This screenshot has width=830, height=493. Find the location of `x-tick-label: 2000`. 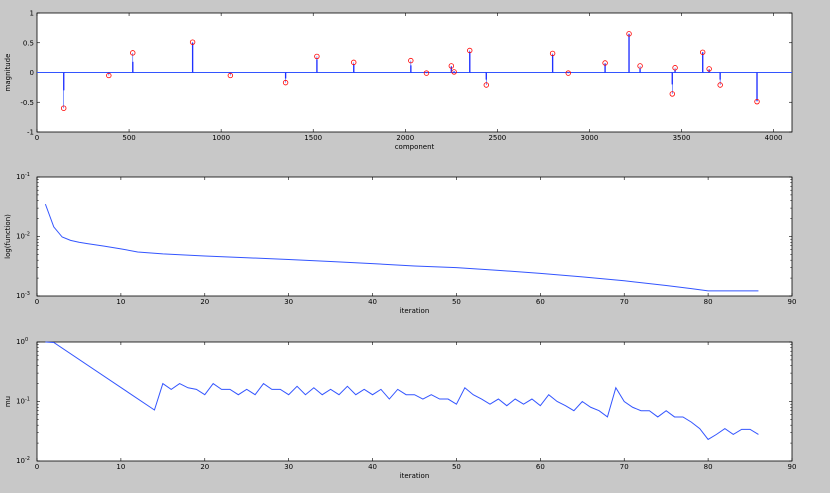

x-tick-label: 2000 is located at coordinates (405, 138).